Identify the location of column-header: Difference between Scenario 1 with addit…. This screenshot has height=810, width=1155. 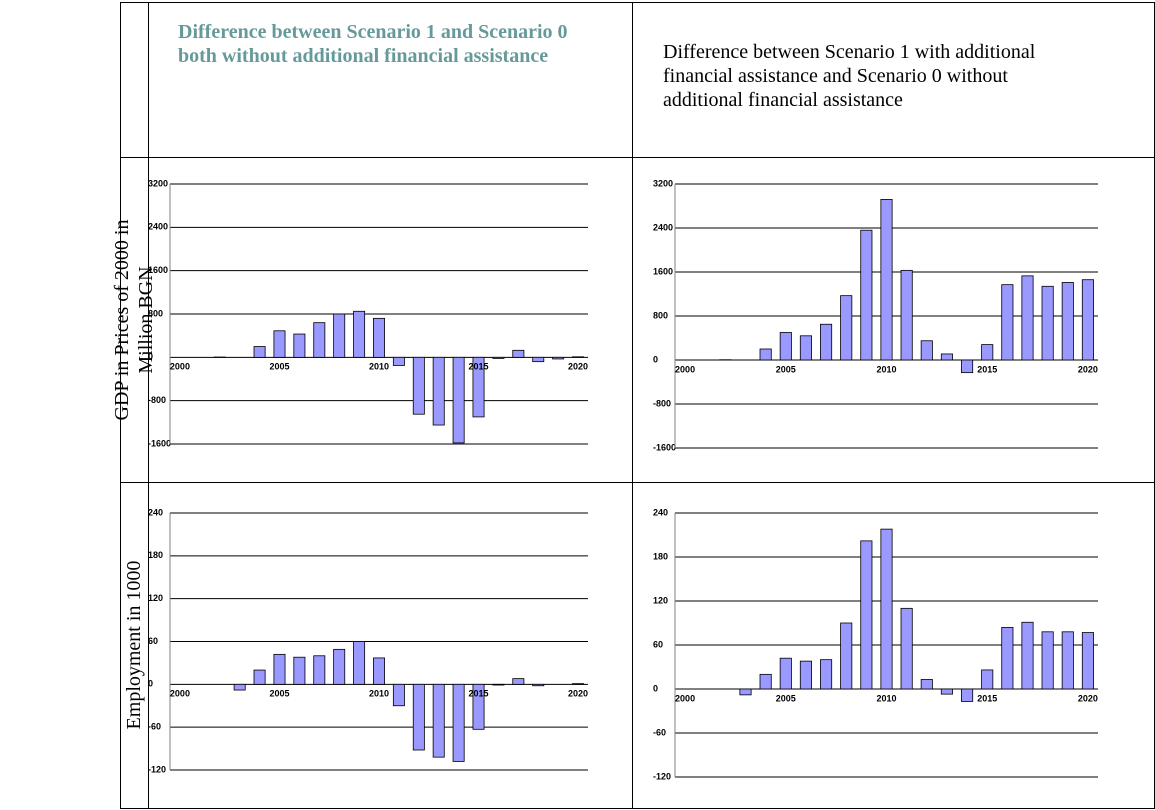
(849, 76).